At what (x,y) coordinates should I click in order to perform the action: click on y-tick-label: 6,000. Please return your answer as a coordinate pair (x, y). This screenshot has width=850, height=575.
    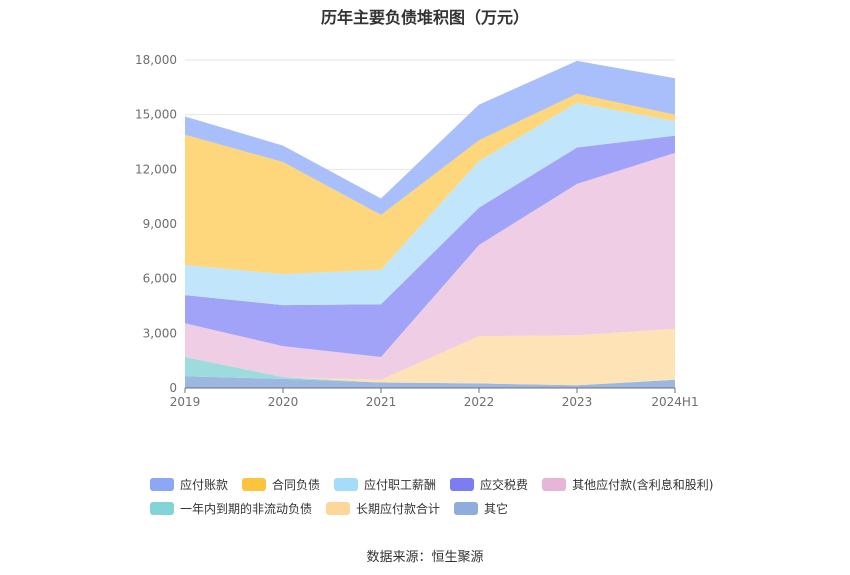
    Looking at the image, I should click on (160, 279).